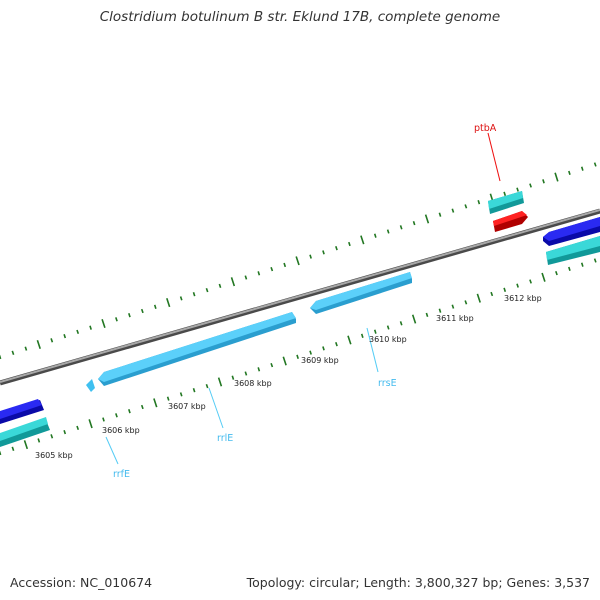  I want to click on rrse-bar, so click(361, 293).